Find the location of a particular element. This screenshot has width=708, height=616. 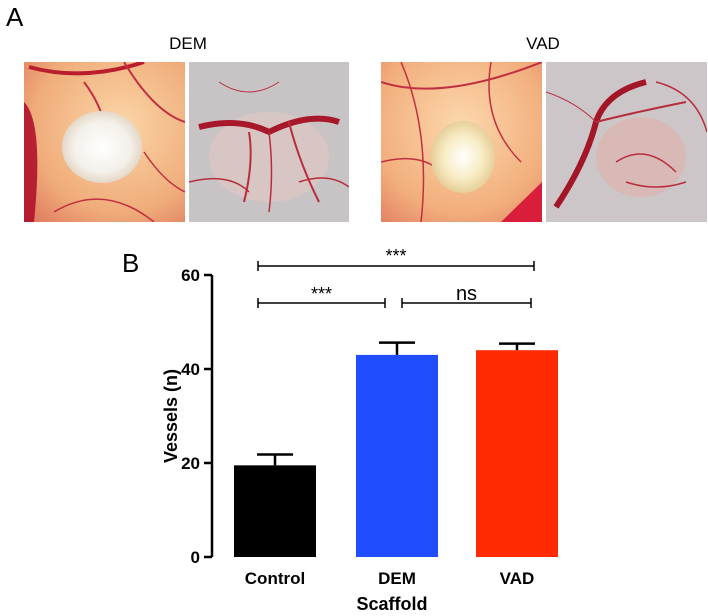

bar-vad is located at coordinates (517, 453).